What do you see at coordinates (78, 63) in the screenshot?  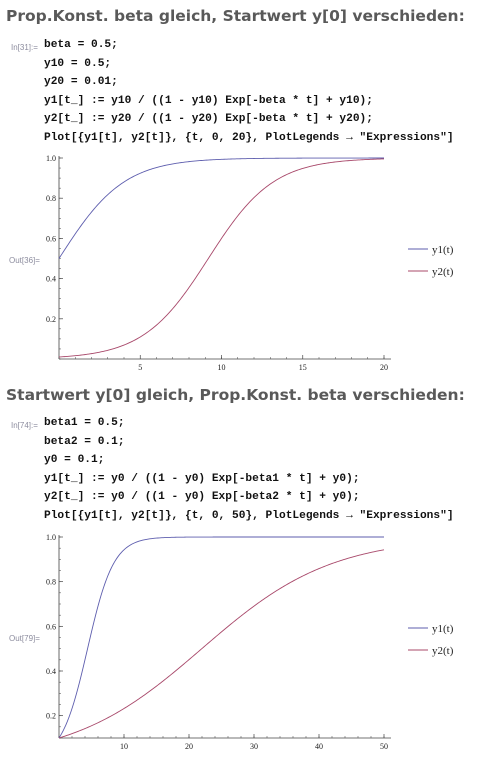 I see `code-line: y10 = 0.5;` at bounding box center [78, 63].